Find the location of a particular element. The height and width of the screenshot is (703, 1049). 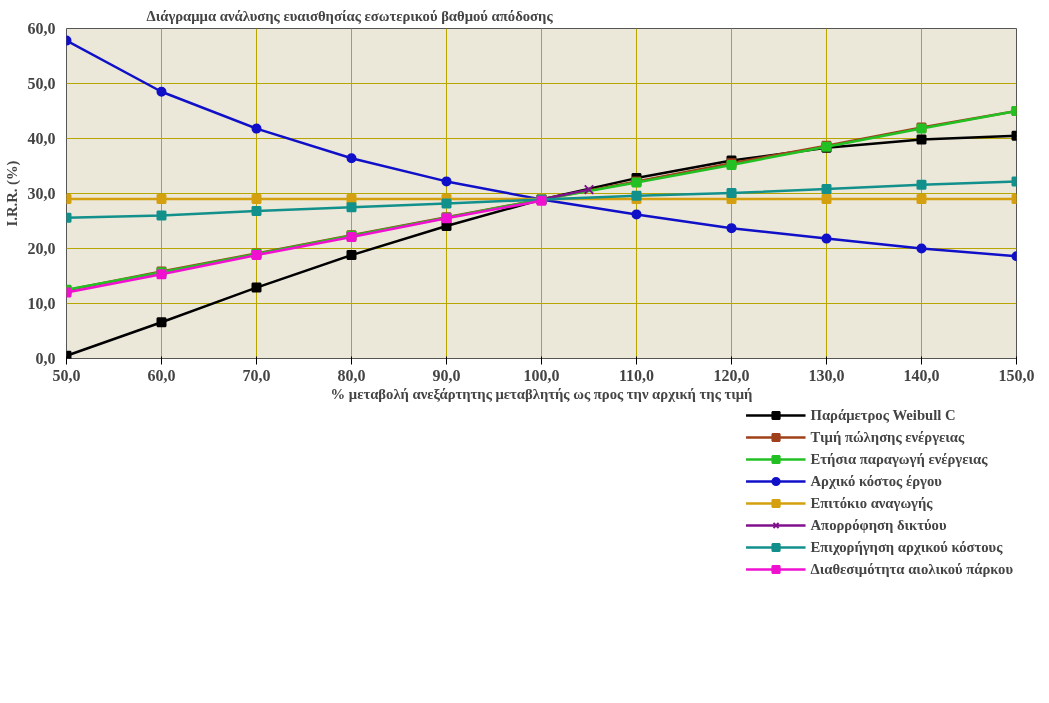

legend-label: Τιμή πώλησης ενέργειας is located at coordinates (887, 437).